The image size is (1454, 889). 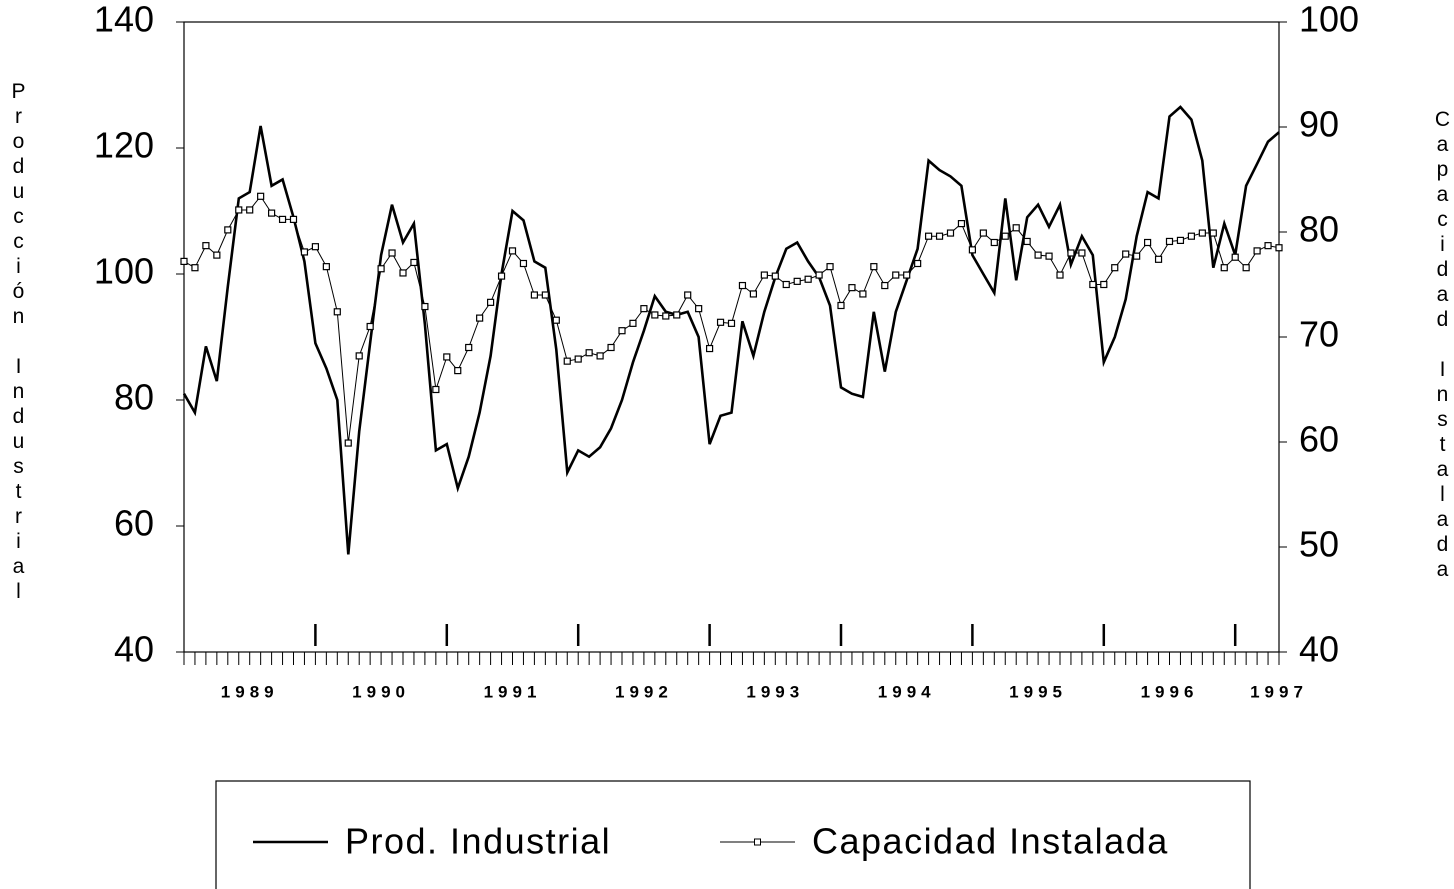 I want to click on legend-label: Prod. Industrial, so click(x=478, y=841).